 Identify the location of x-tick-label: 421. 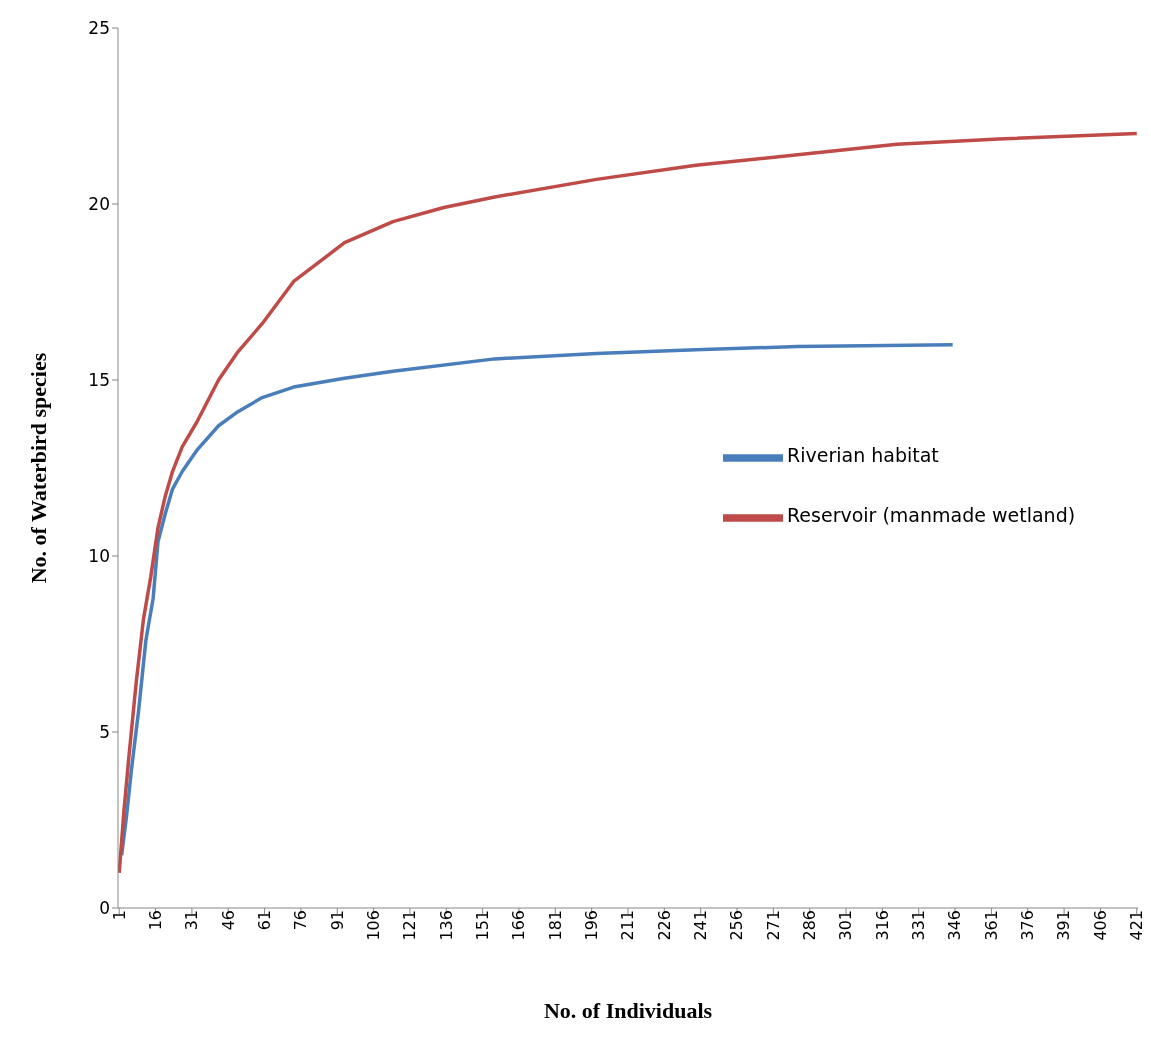
(1137, 925).